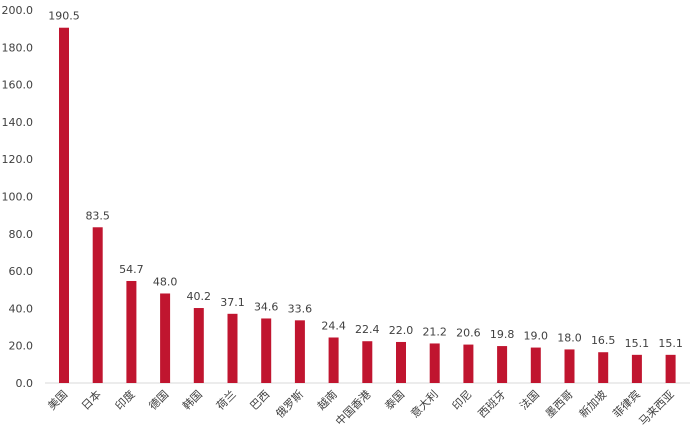 This screenshot has height=442, width=700. Describe the element at coordinates (300, 308) in the screenshot. I see `data-label: 33.6` at that location.